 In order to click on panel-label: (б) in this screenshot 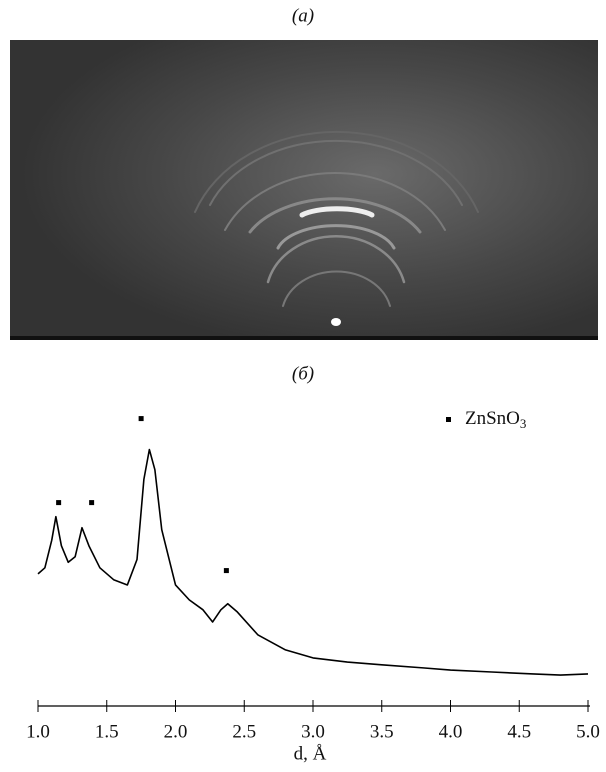, I will do `click(303, 373)`.